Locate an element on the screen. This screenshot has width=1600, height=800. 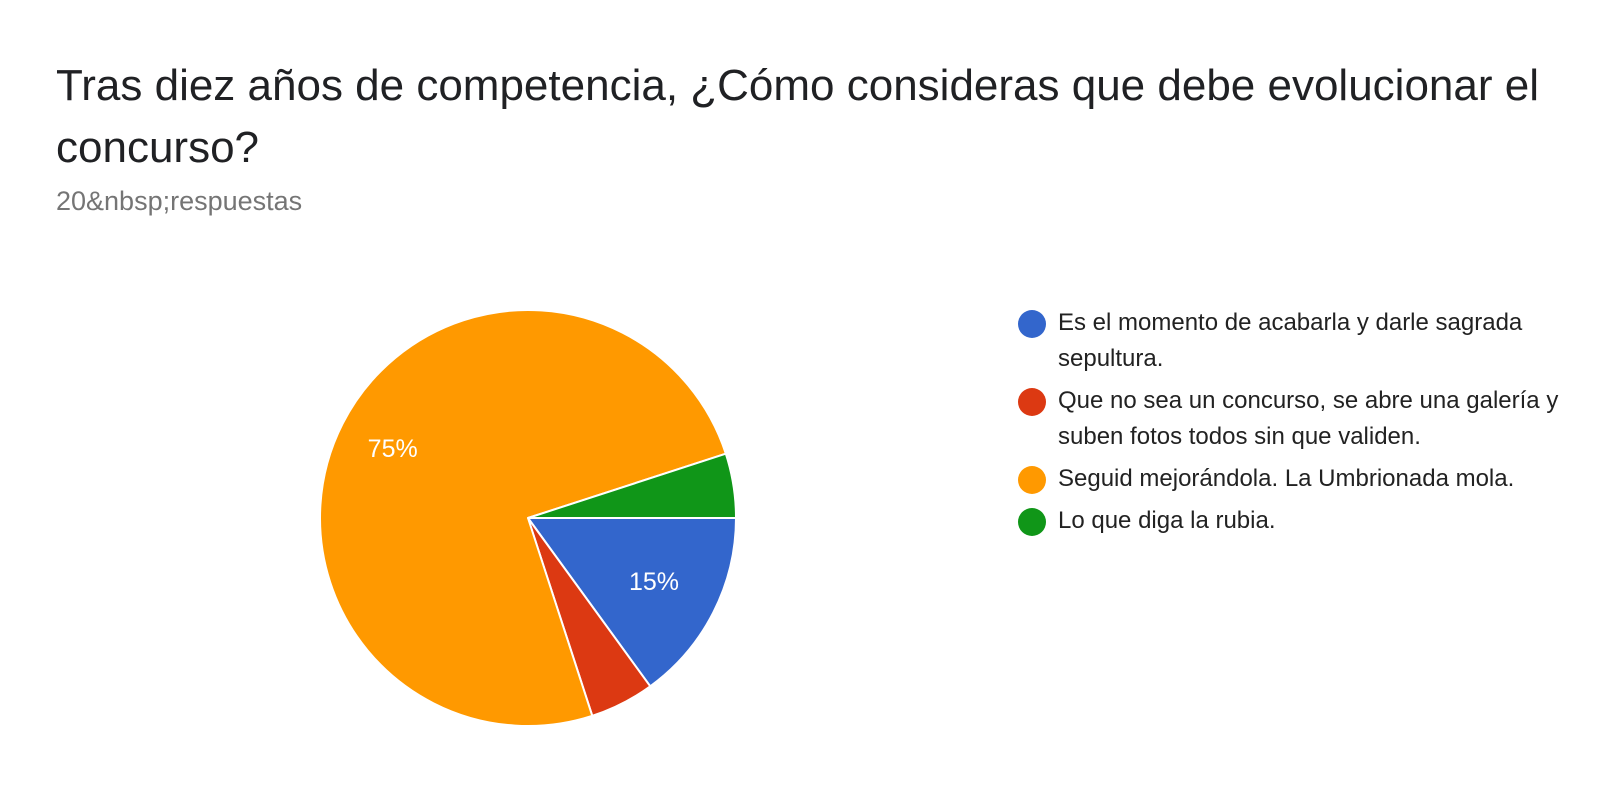
legend-label-3: Seguid mejorándola. La Umbrionada mola. is located at coordinates (1286, 478).